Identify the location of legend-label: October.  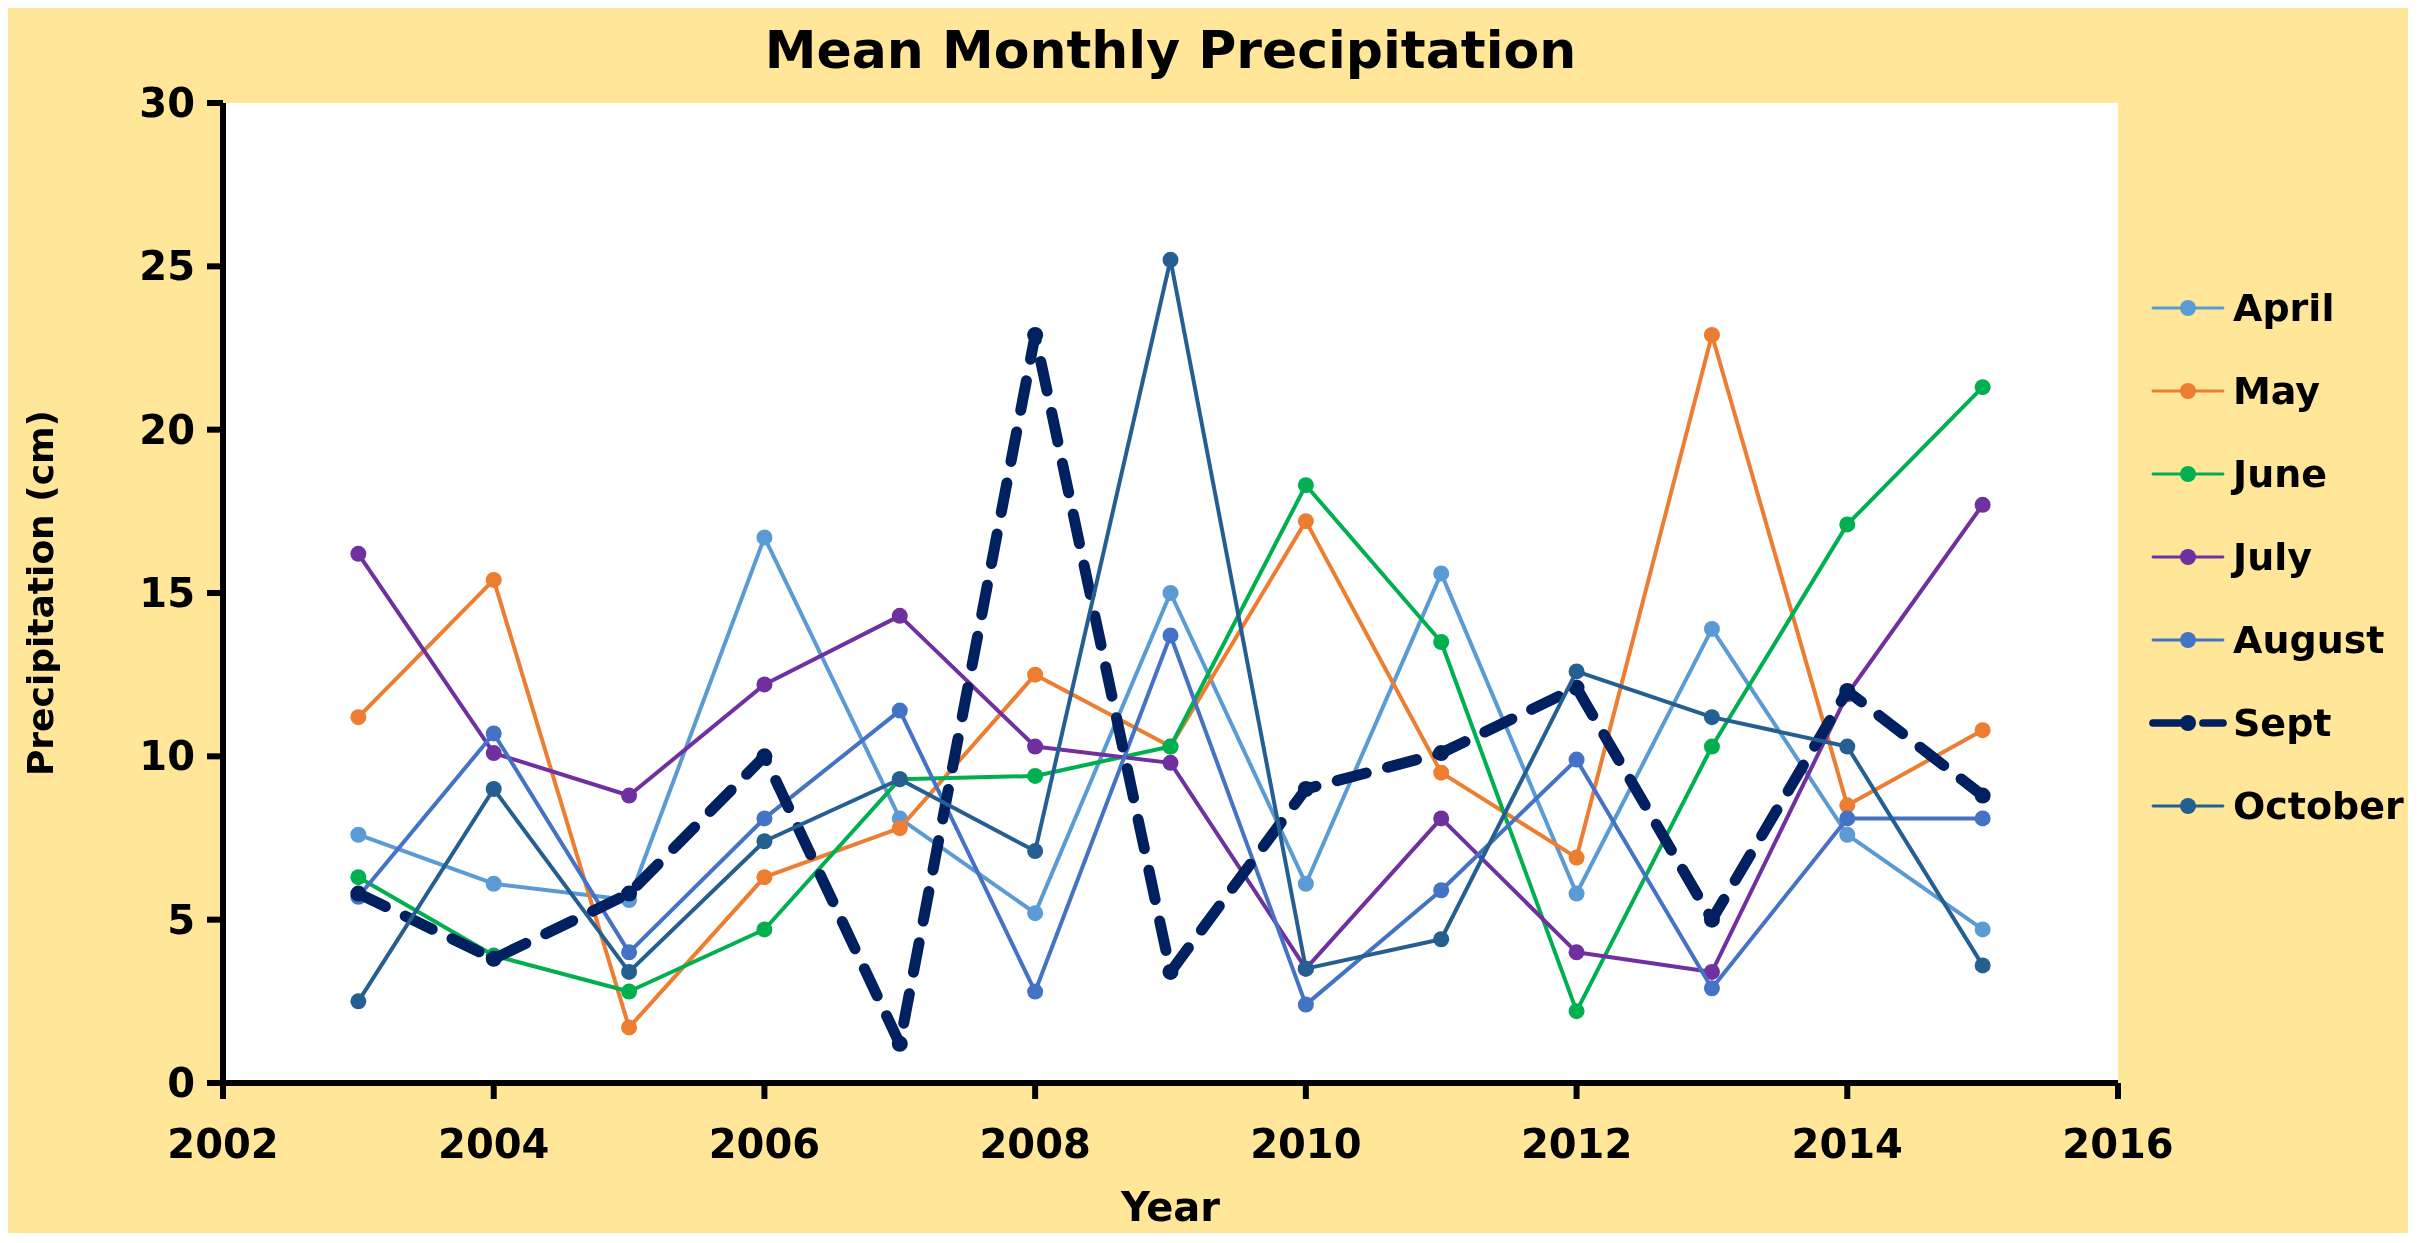
(2319, 806).